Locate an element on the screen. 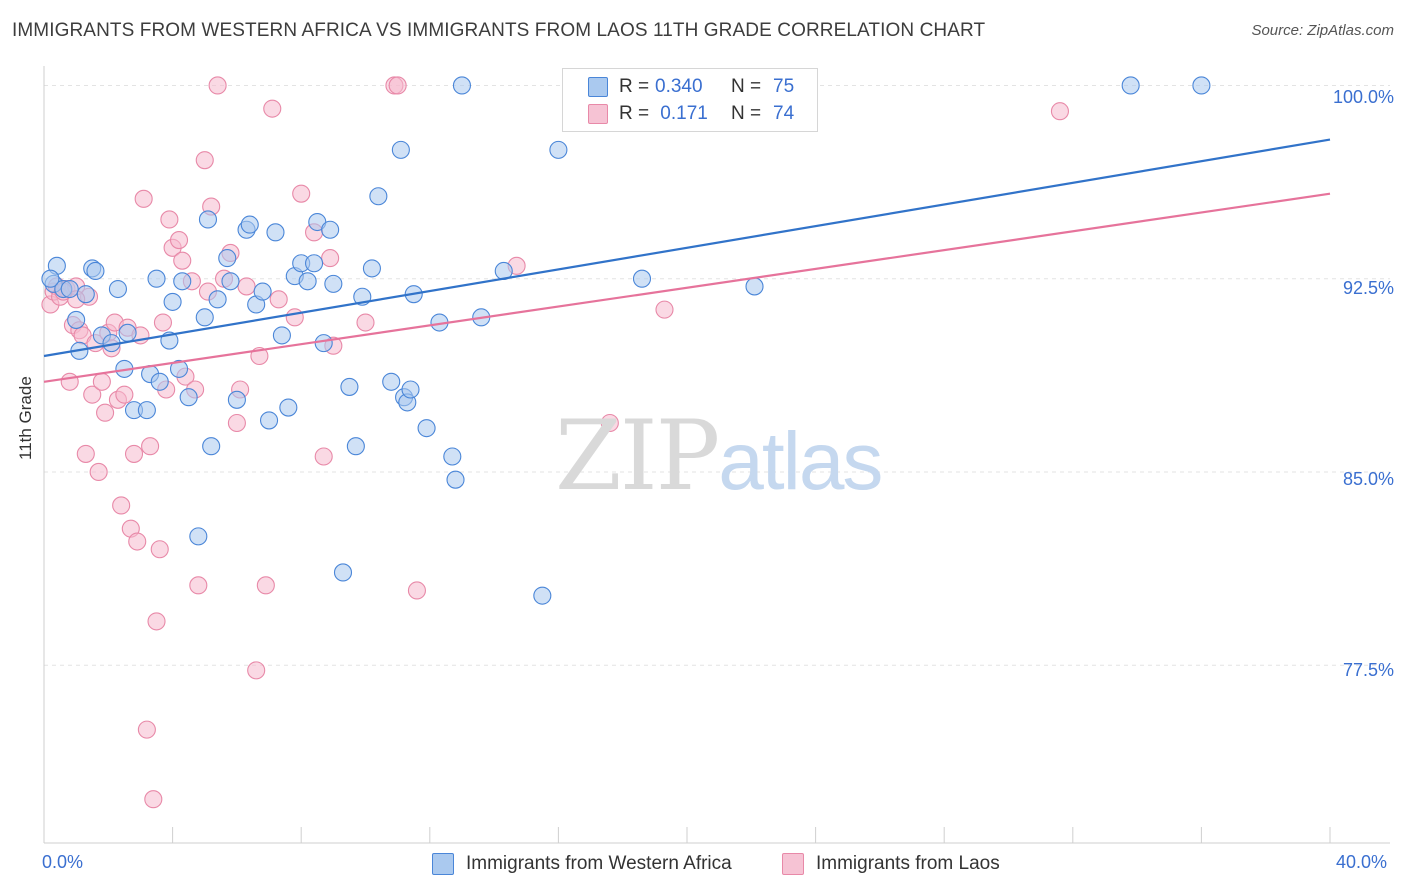  watermark-zip: ZIP is located at coordinates (637, 456).